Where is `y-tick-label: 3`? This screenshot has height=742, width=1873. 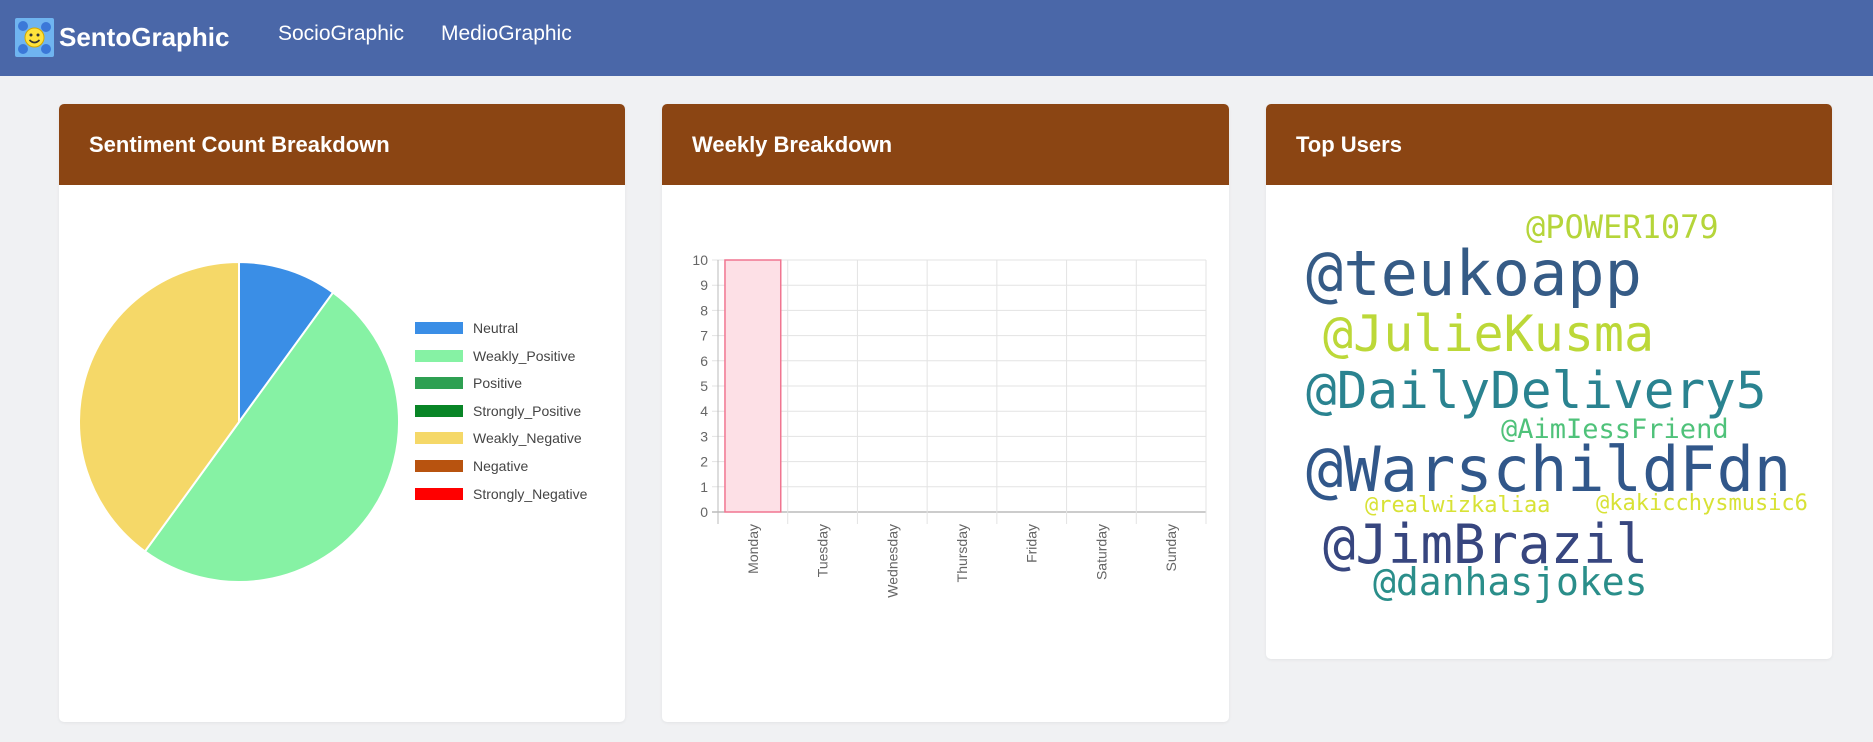
y-tick-label: 3 is located at coordinates (704, 436).